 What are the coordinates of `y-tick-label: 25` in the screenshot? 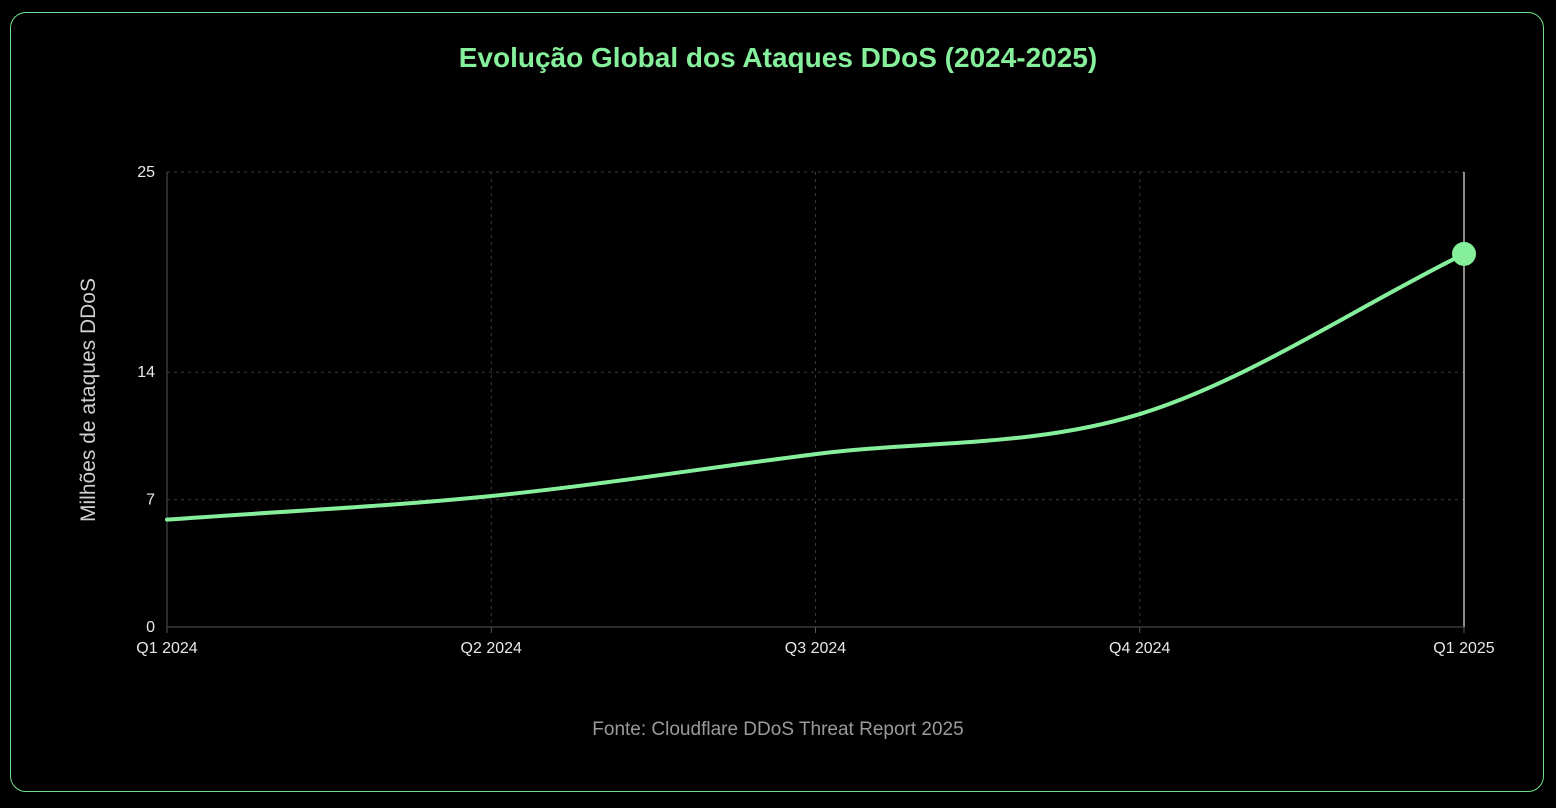 It's located at (146, 172).